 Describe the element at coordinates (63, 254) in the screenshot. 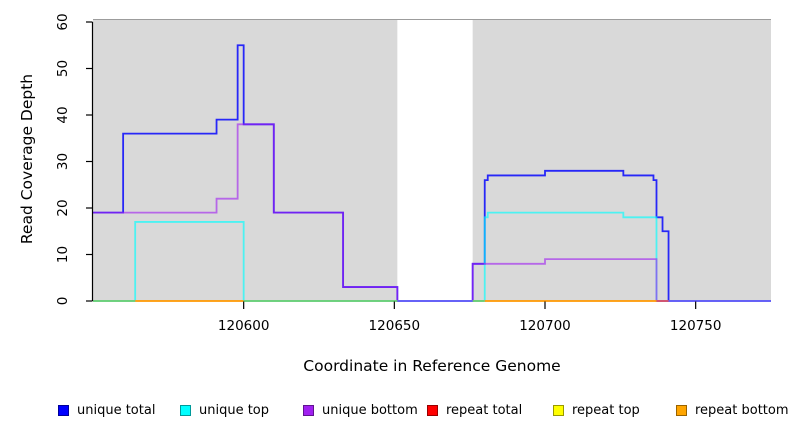

I see `y-tick-label: 10` at that location.